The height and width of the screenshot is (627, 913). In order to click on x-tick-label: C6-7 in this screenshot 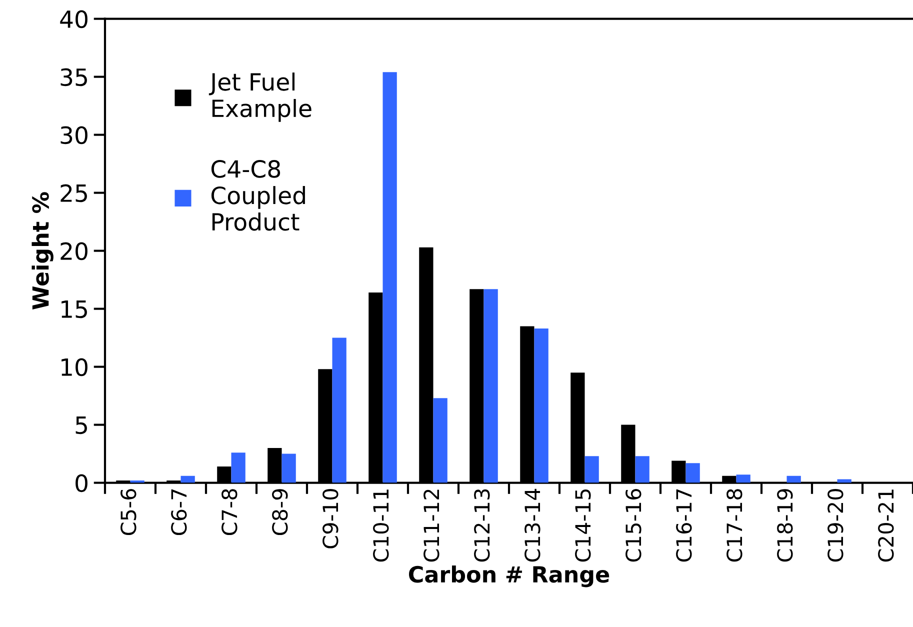, I will do `click(179, 512)`.